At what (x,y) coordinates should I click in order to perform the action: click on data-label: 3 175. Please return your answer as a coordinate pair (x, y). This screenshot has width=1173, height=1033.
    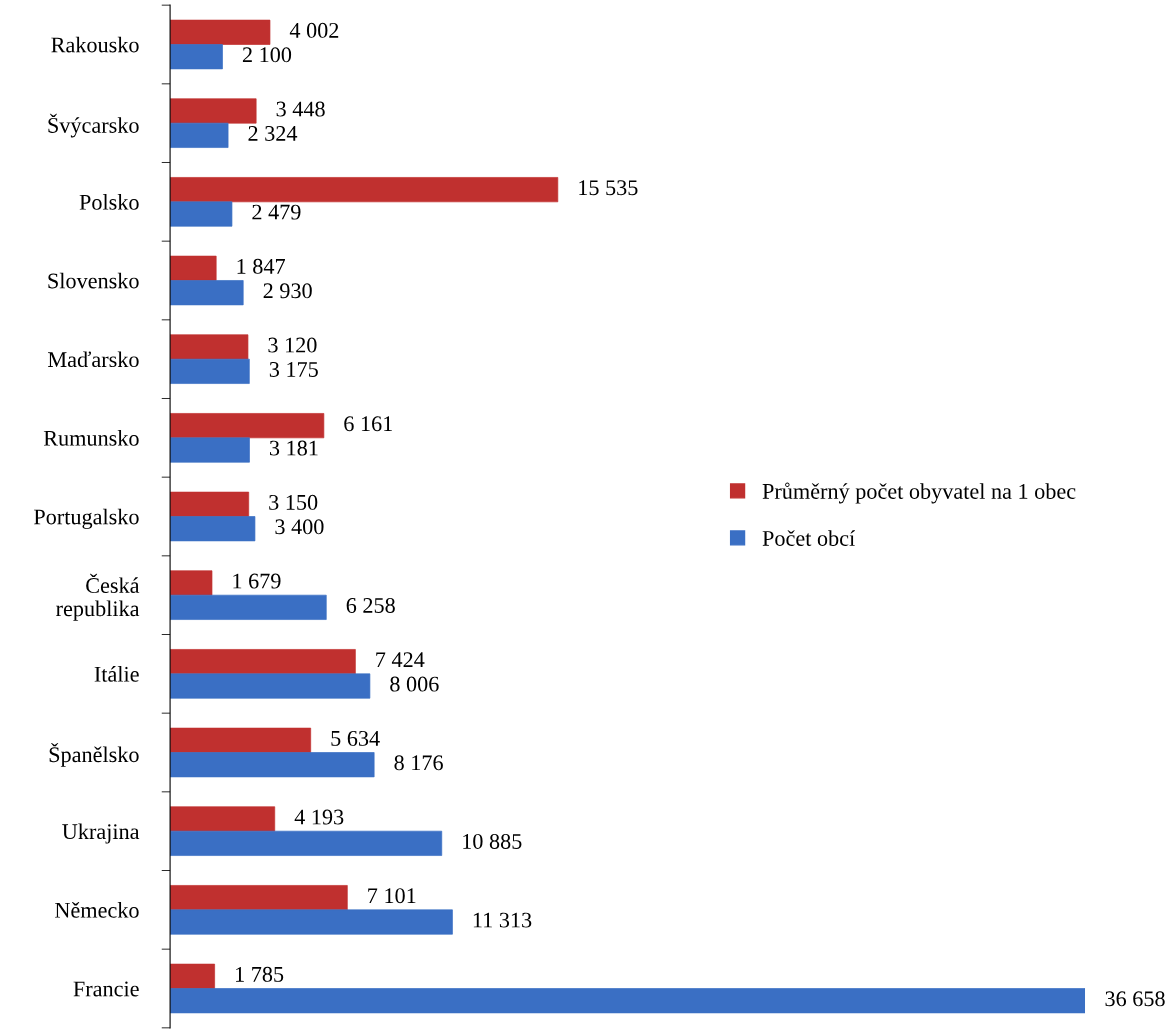
    Looking at the image, I should click on (293, 369).